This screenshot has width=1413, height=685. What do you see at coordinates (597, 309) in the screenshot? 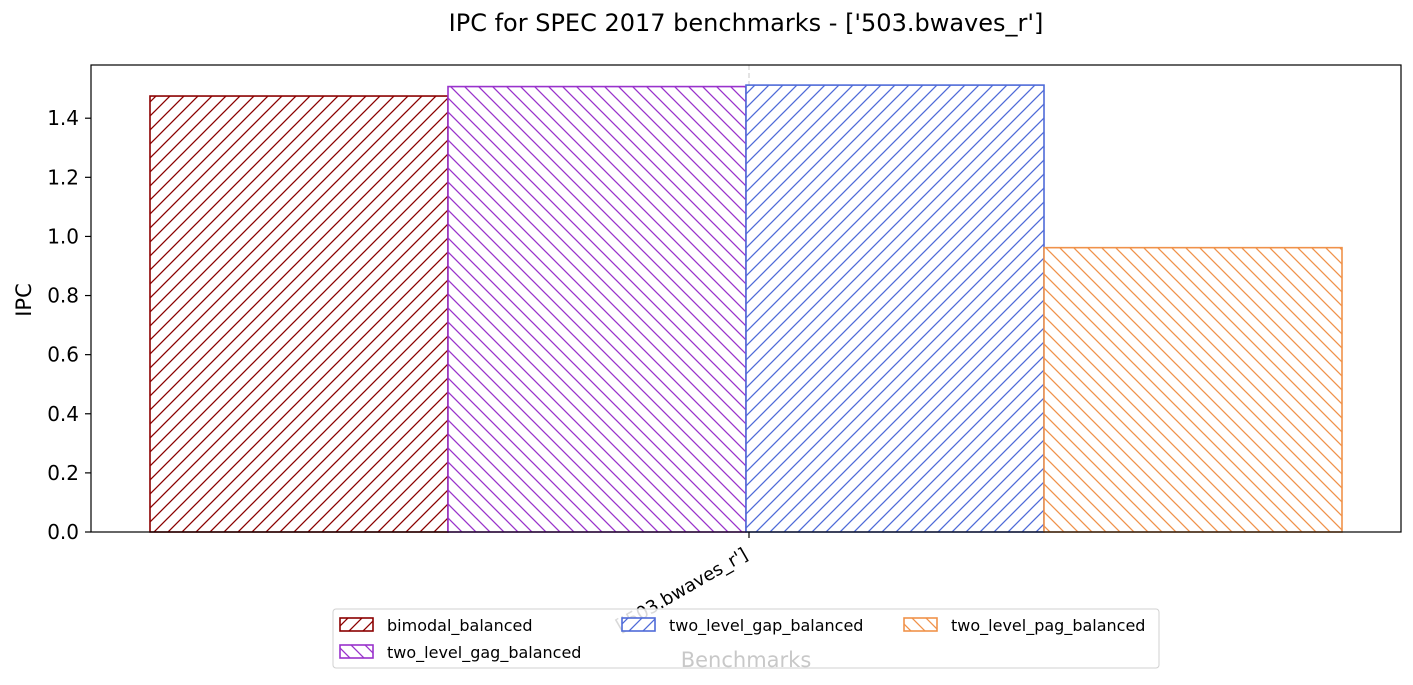
I see `bar-two_level_gag_balanced` at bounding box center [597, 309].